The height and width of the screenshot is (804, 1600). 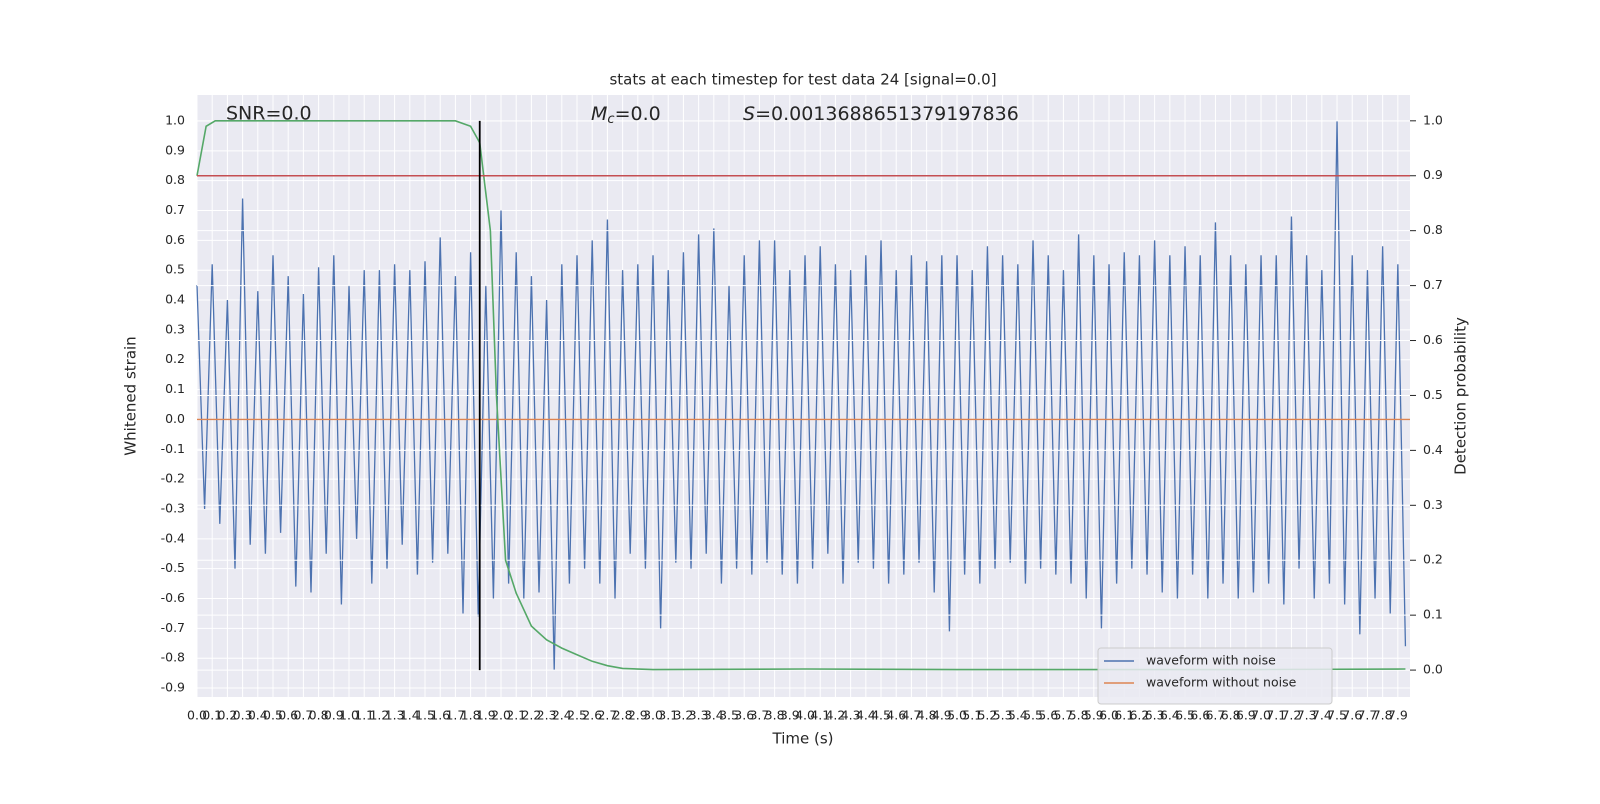 What do you see at coordinates (1433, 614) in the screenshot?
I see `y2-tick-label: 0.1` at bounding box center [1433, 614].